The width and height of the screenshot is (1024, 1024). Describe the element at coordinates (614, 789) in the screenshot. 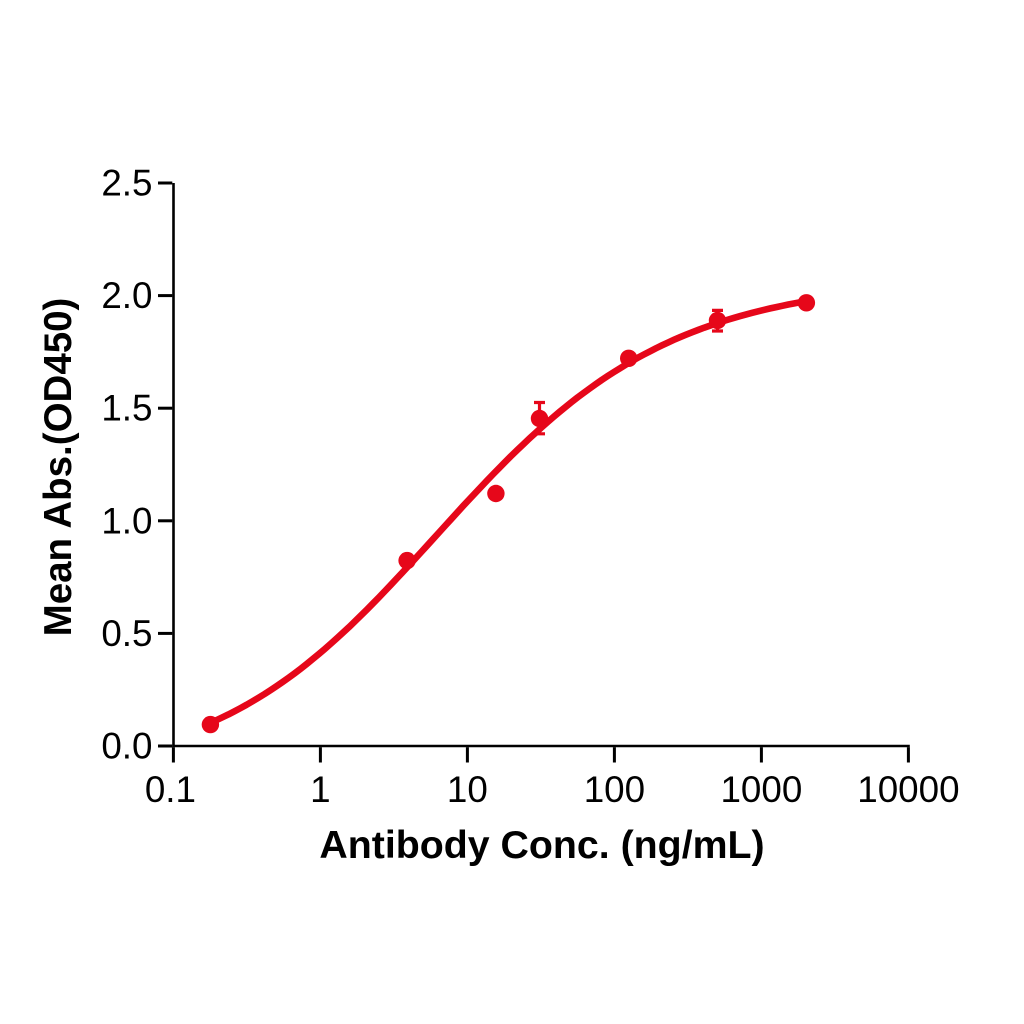

I see `svg-text: 100` at that location.